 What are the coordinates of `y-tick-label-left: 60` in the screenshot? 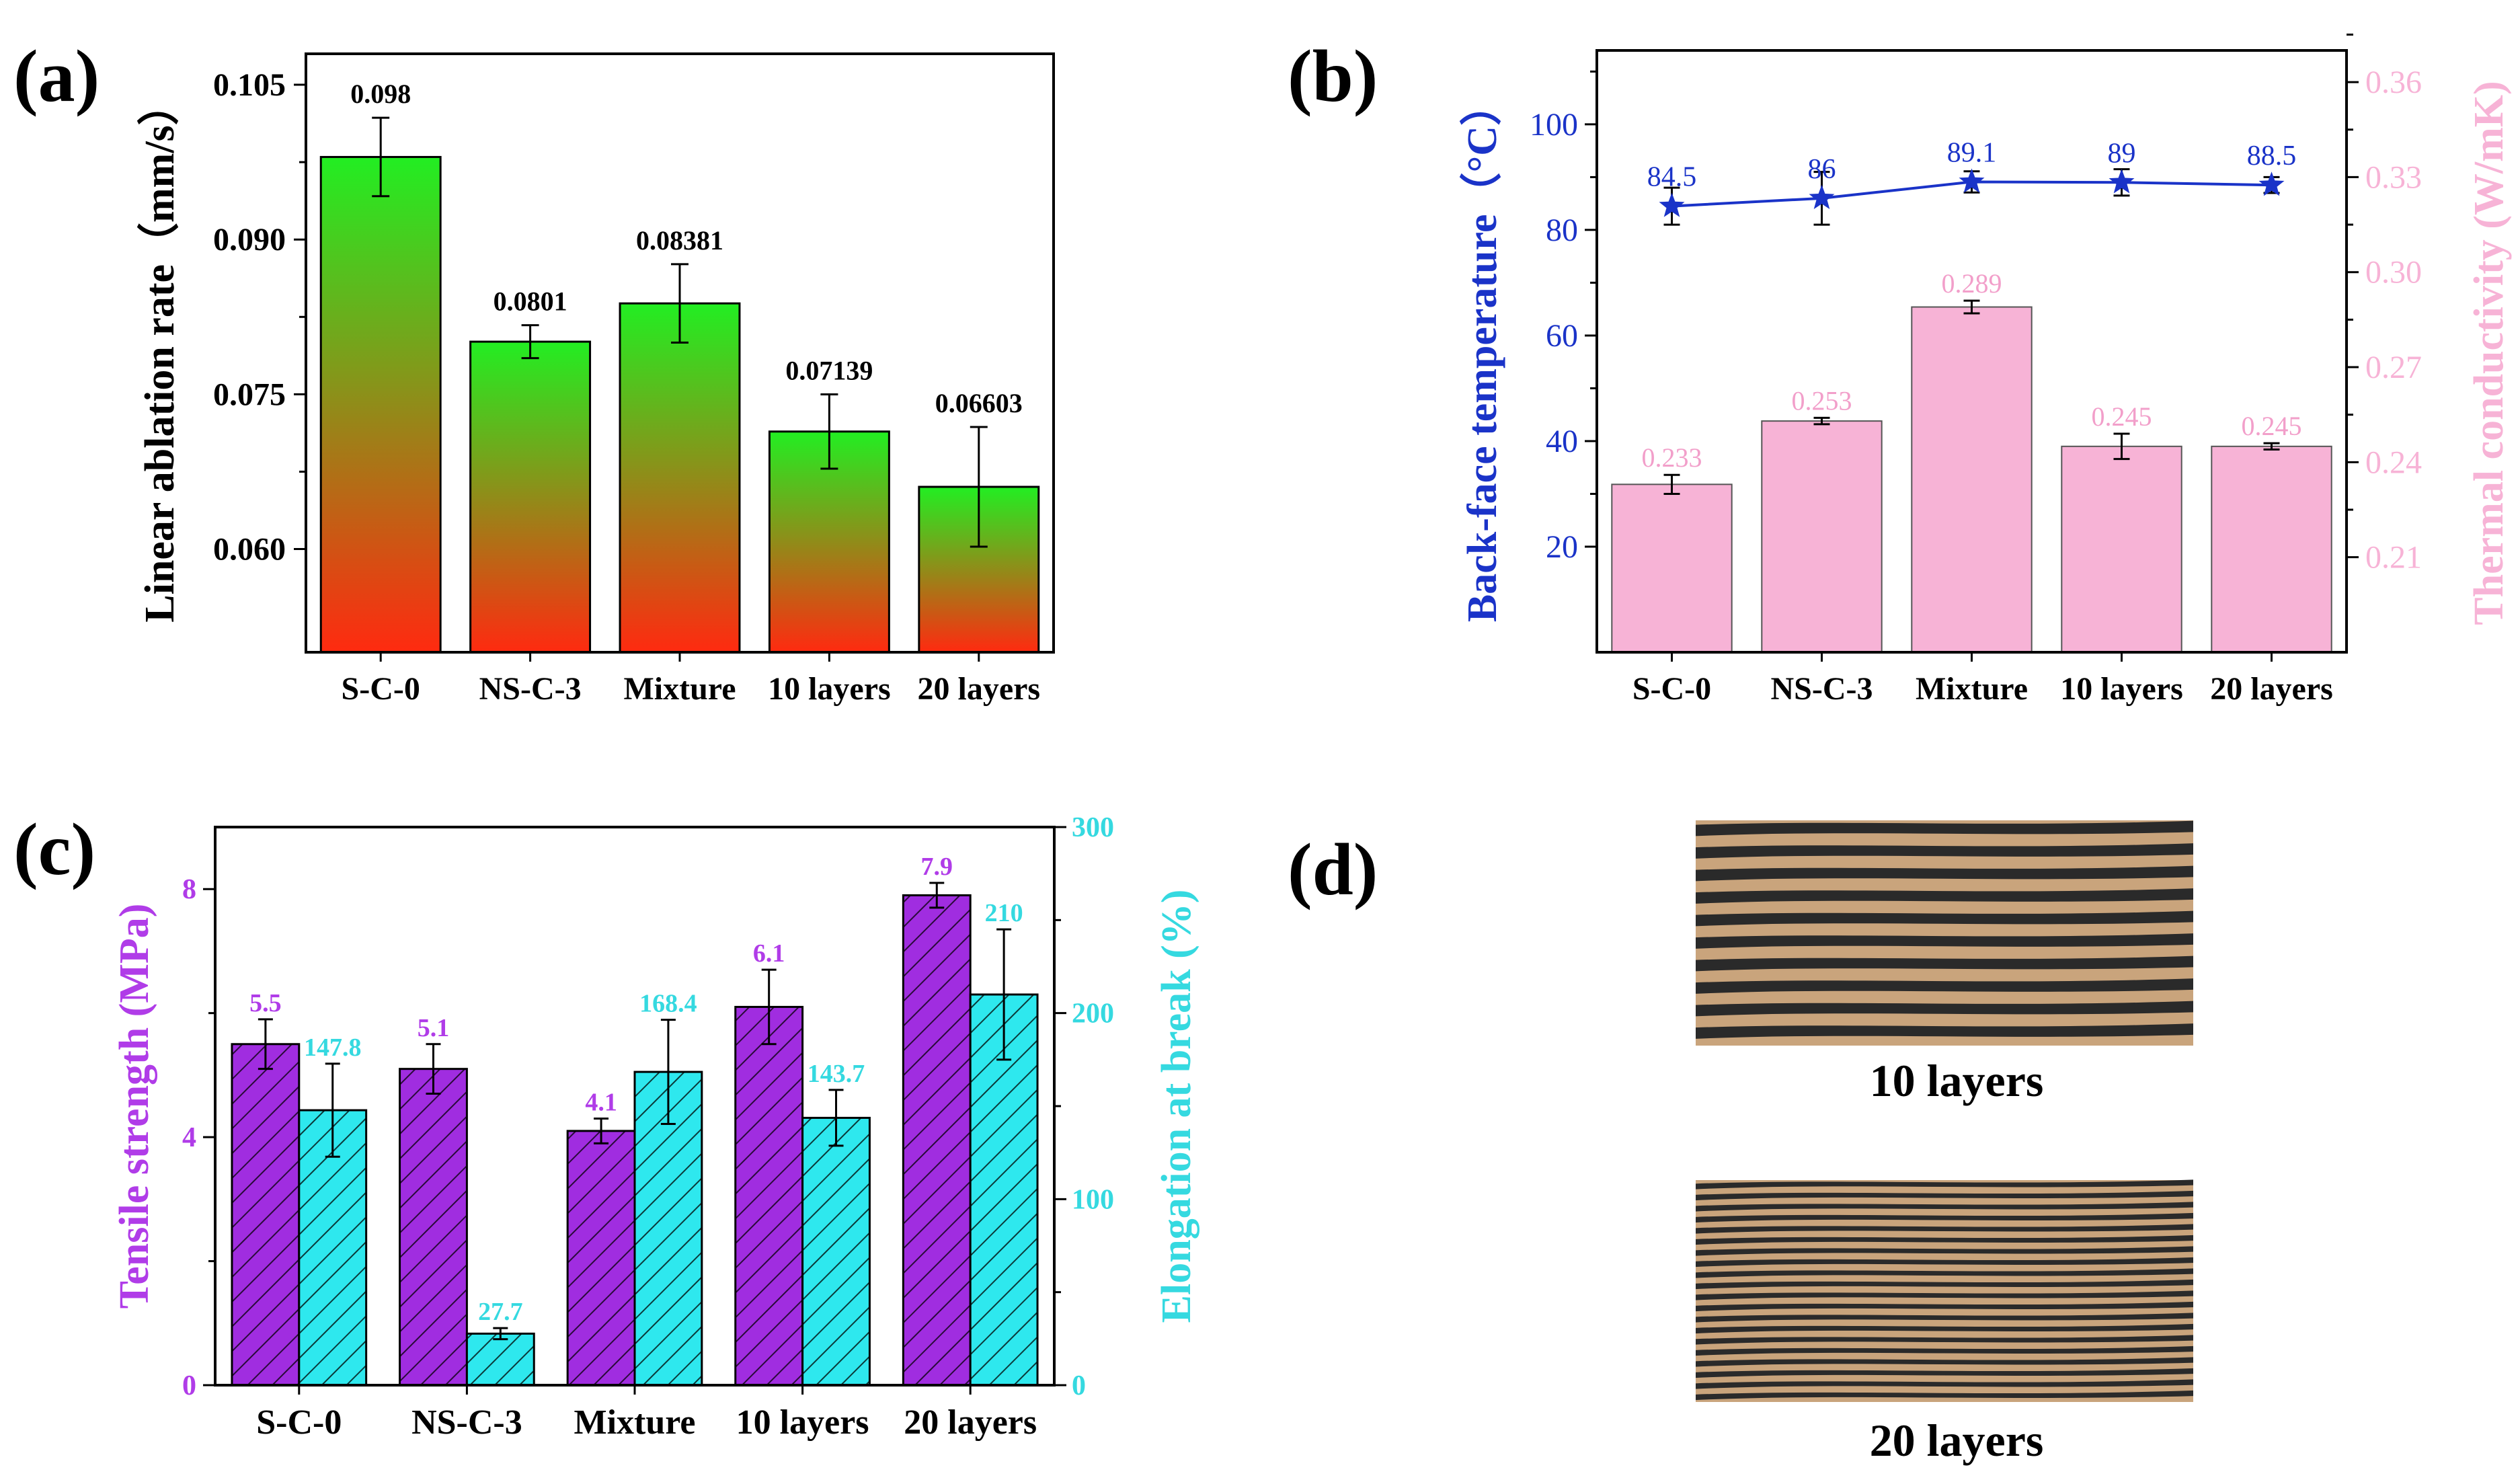 It's located at (1562, 336).